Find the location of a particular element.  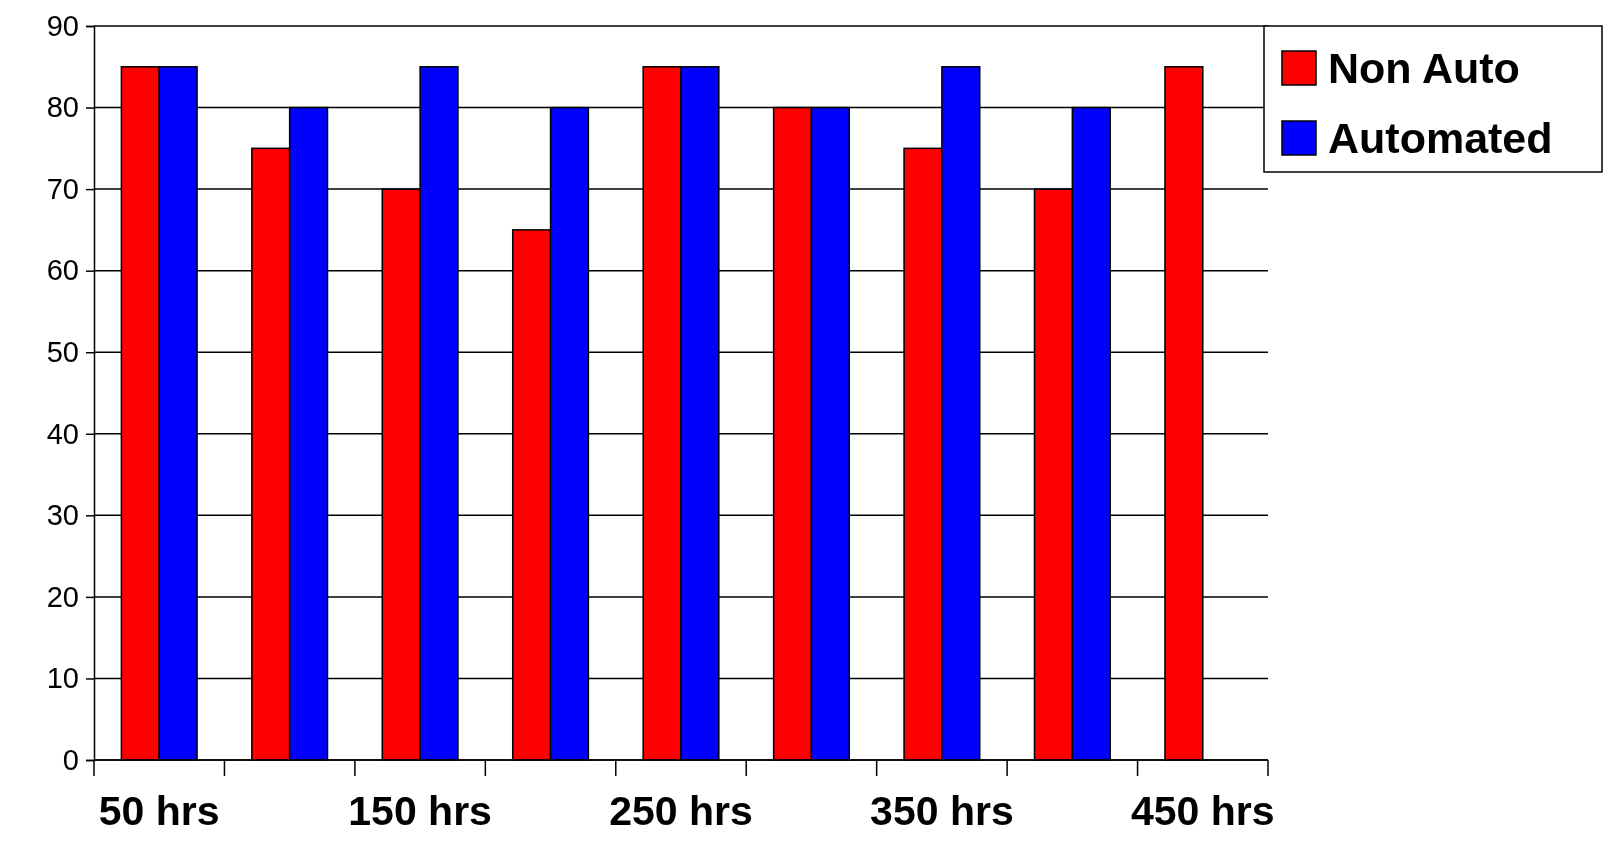

legend-label: Automated is located at coordinates (1440, 138).